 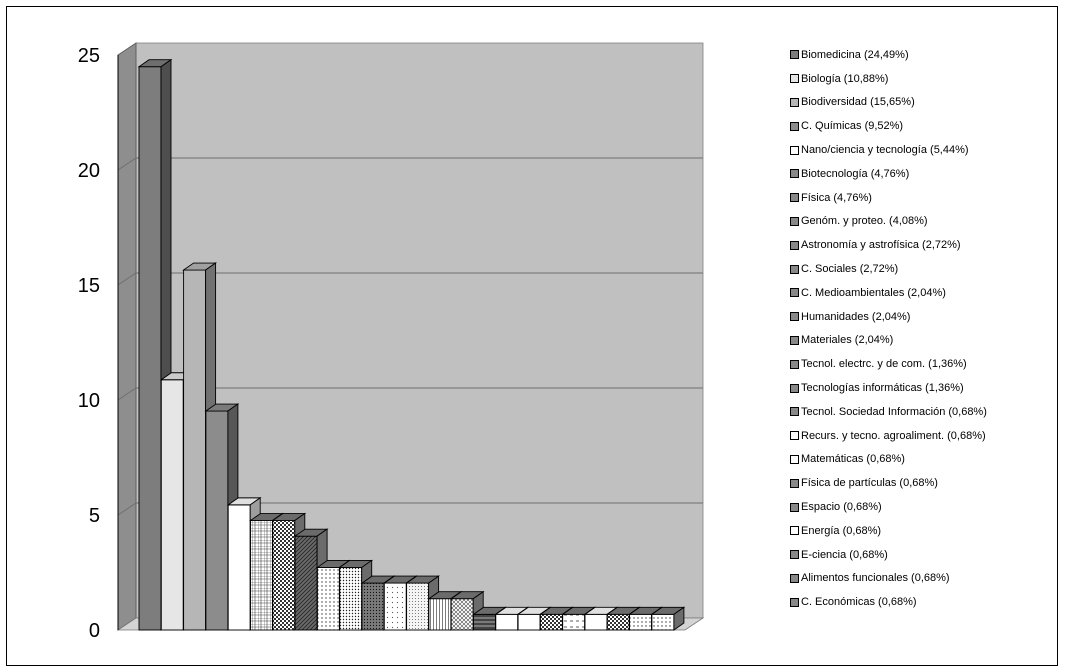 I want to click on legend-item: Tecnologías informáticas (1,36%), so click(x=925, y=388).